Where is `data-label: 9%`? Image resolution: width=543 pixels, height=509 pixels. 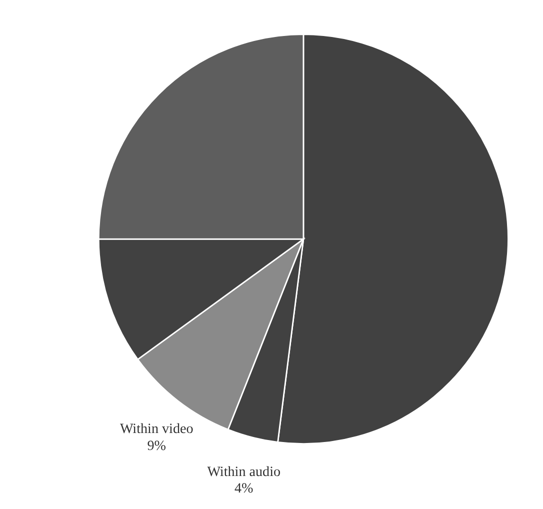
data-label: 9% is located at coordinates (156, 446).